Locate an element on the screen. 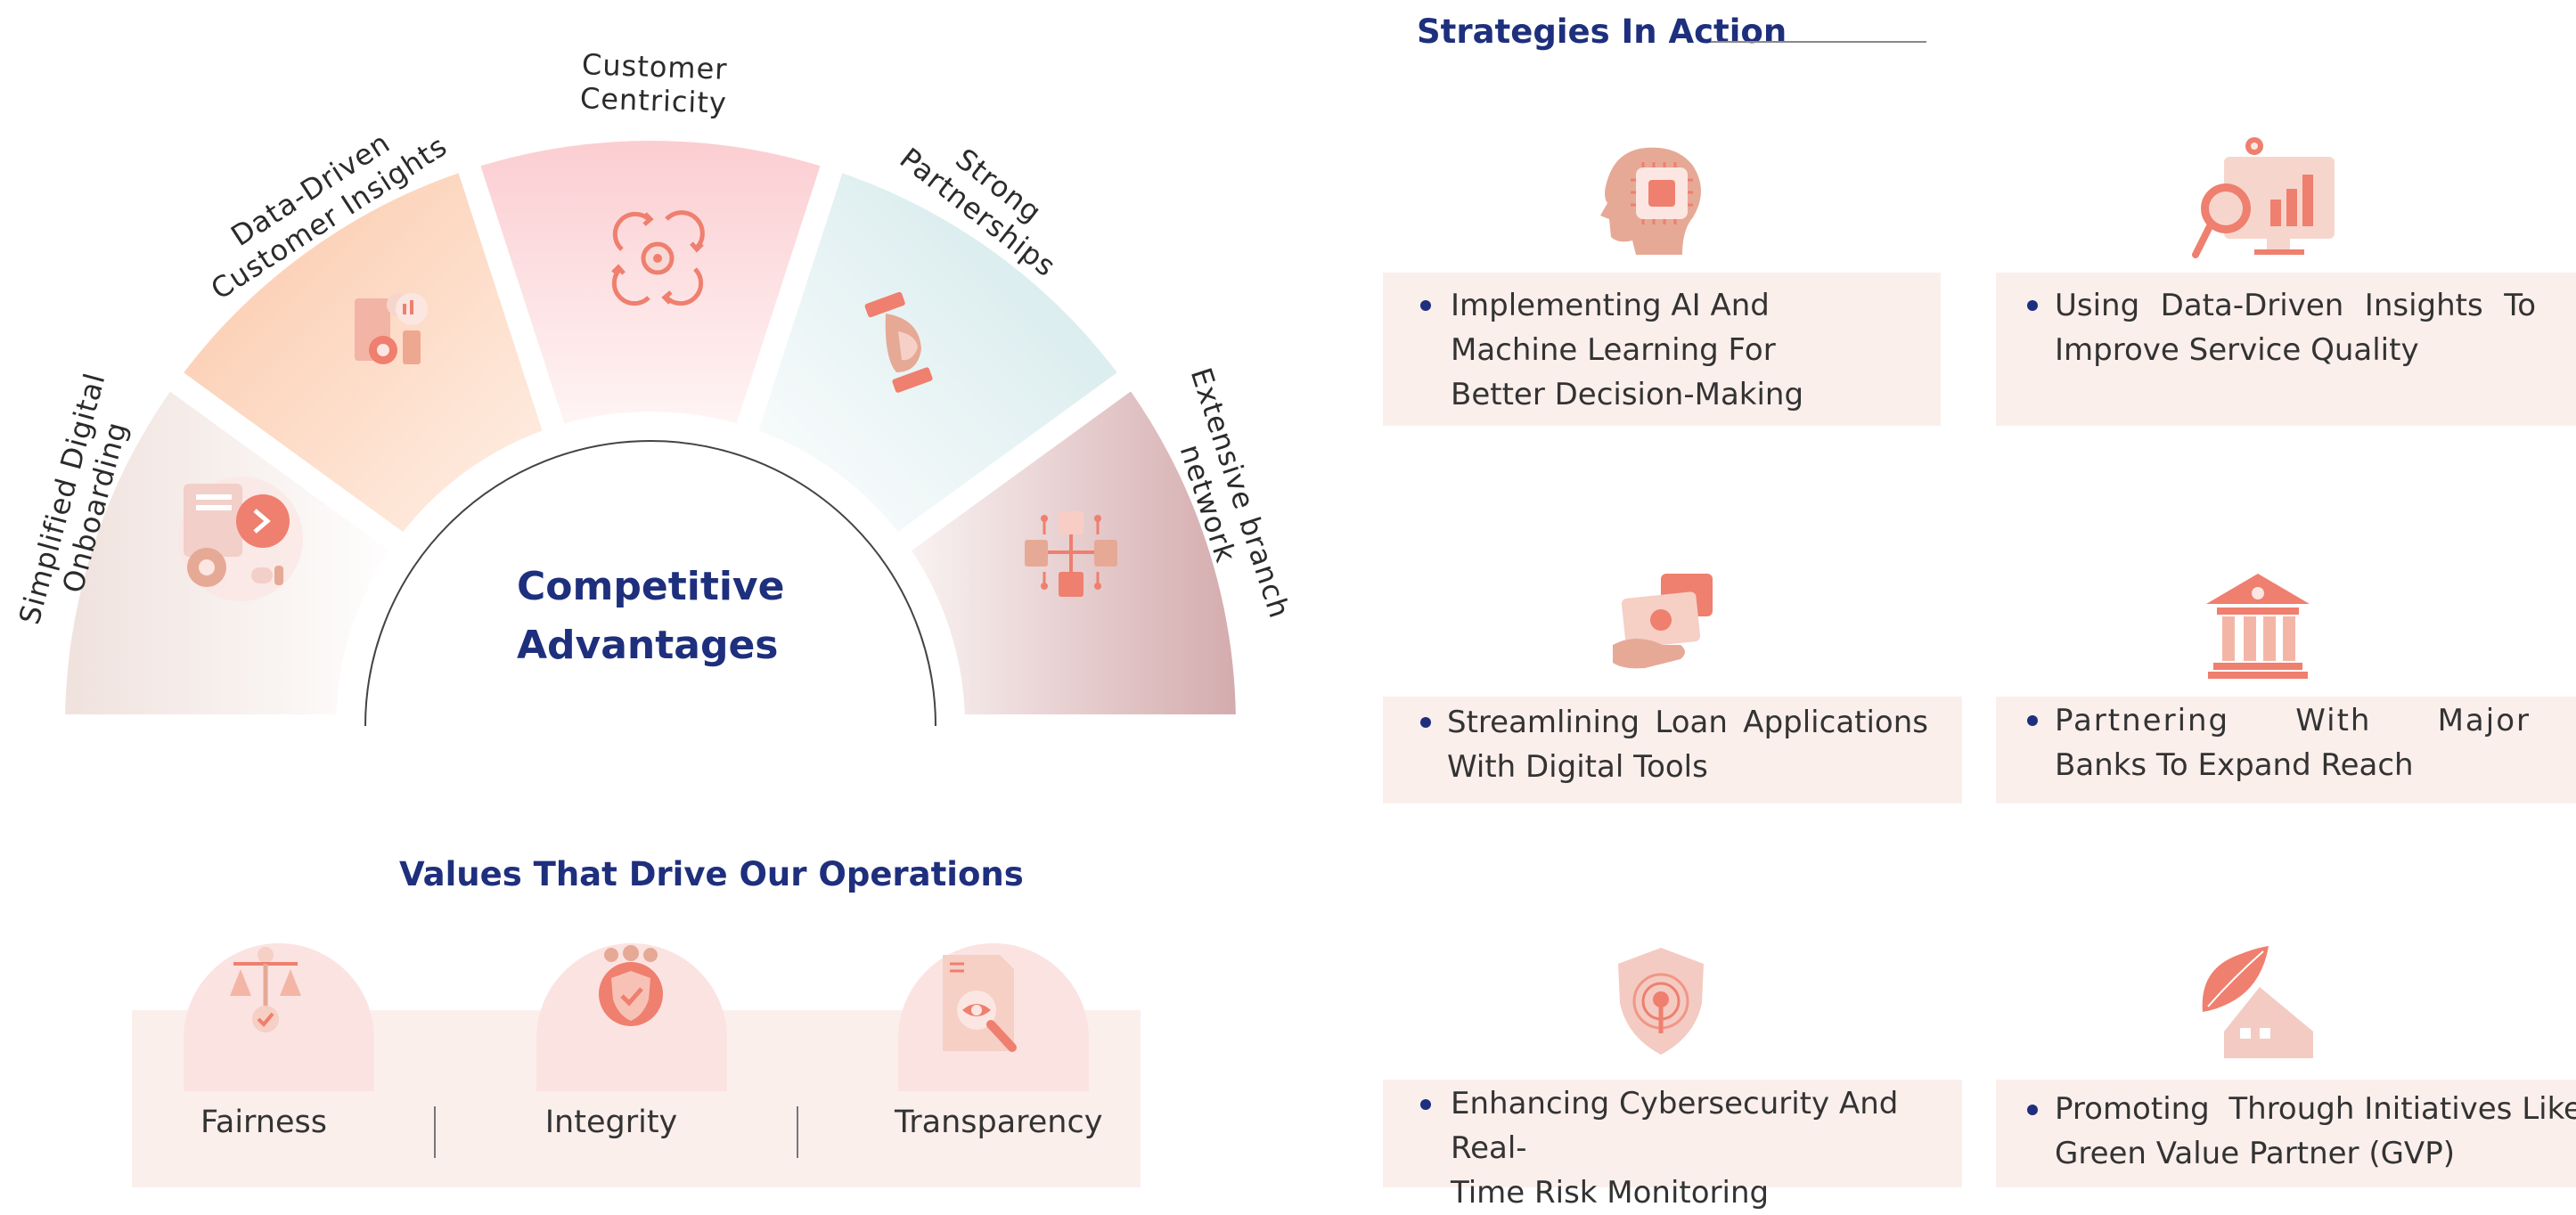 This screenshot has height=1215, width=2576. center-title-line2: Advantages is located at coordinates (648, 645).